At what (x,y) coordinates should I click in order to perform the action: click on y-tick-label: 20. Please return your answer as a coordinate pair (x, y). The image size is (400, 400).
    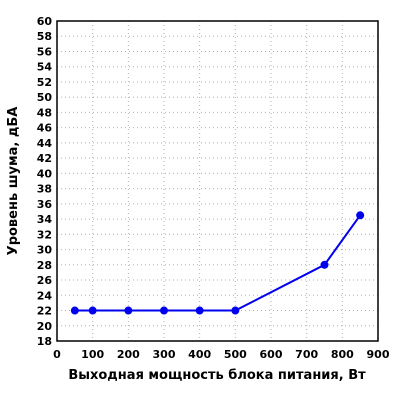
    Looking at the image, I should click on (45, 326).